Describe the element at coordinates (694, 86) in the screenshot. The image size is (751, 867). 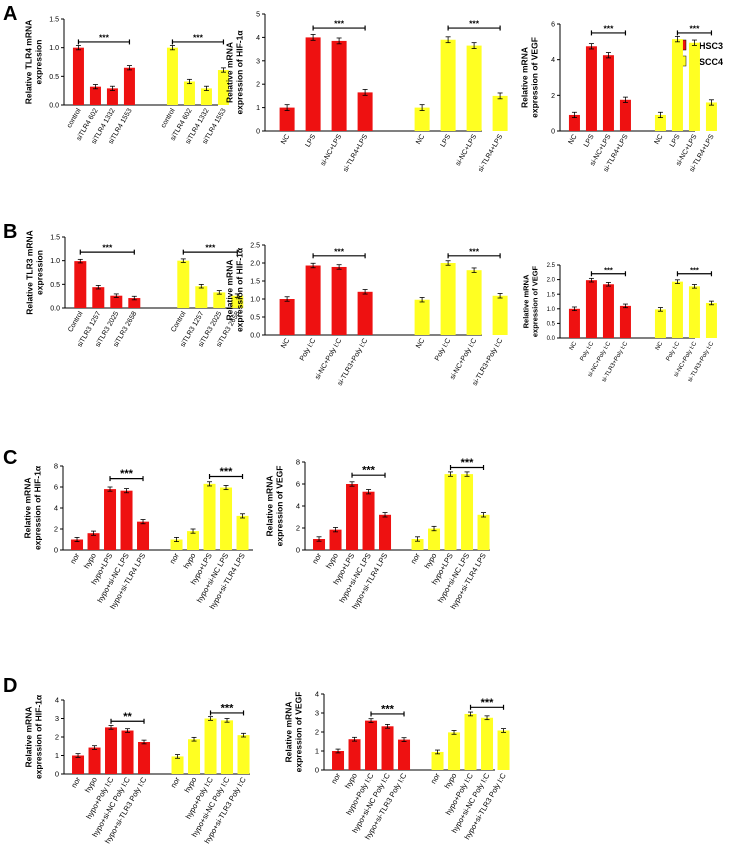
I see `bar-scc4-si-nc-lps` at that location.